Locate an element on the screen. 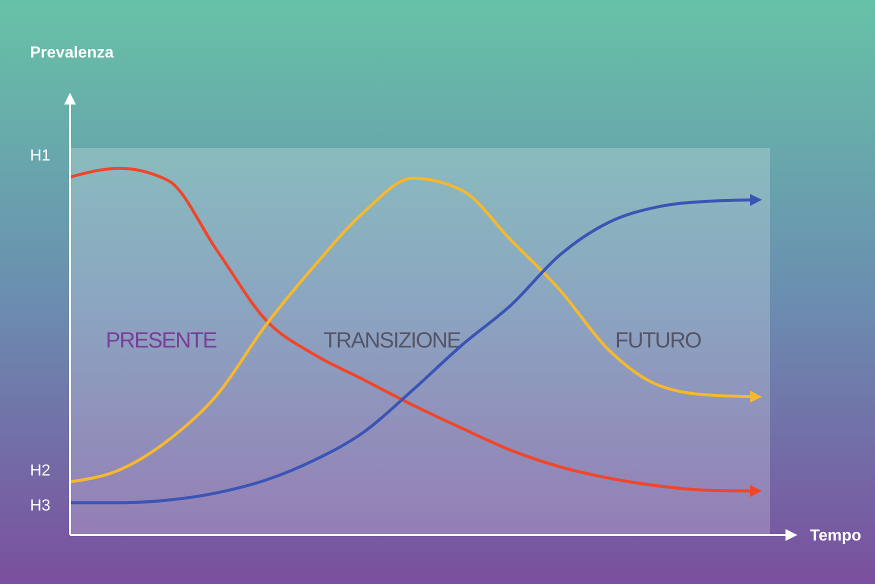 This screenshot has height=584, width=875. annotation: TRANSIZIONE is located at coordinates (392, 340).